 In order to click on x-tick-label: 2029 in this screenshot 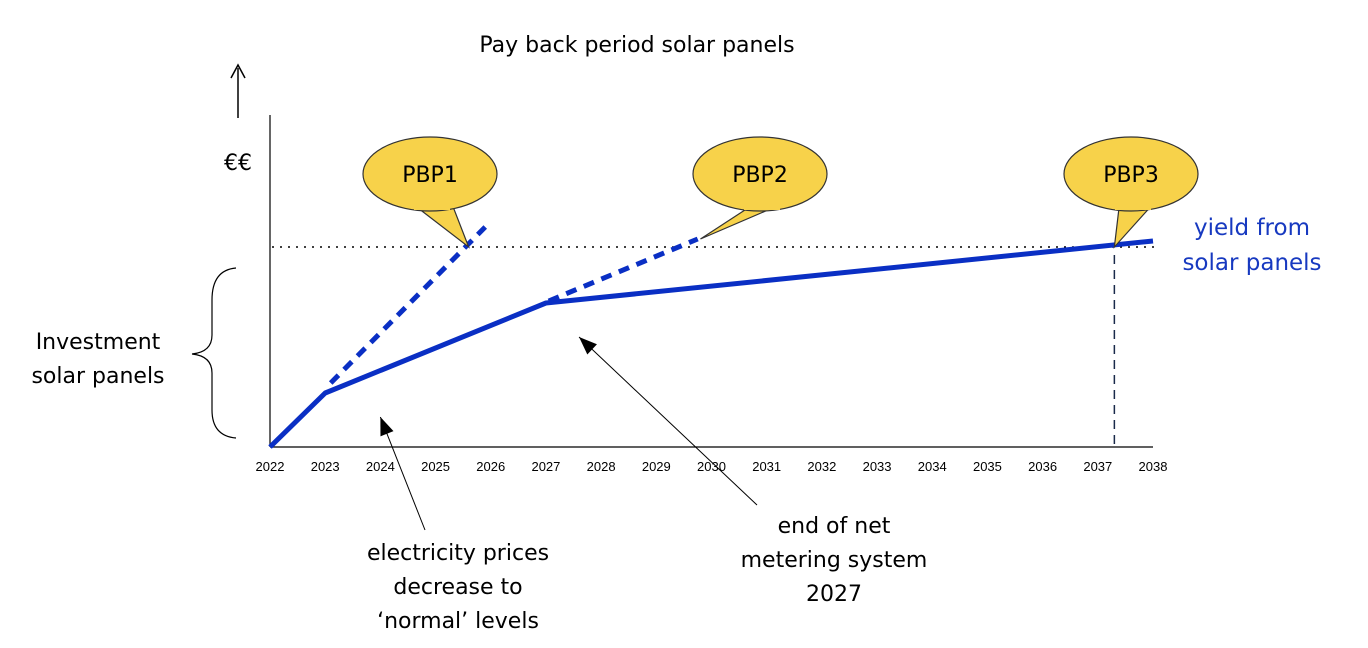, I will do `click(656, 466)`.